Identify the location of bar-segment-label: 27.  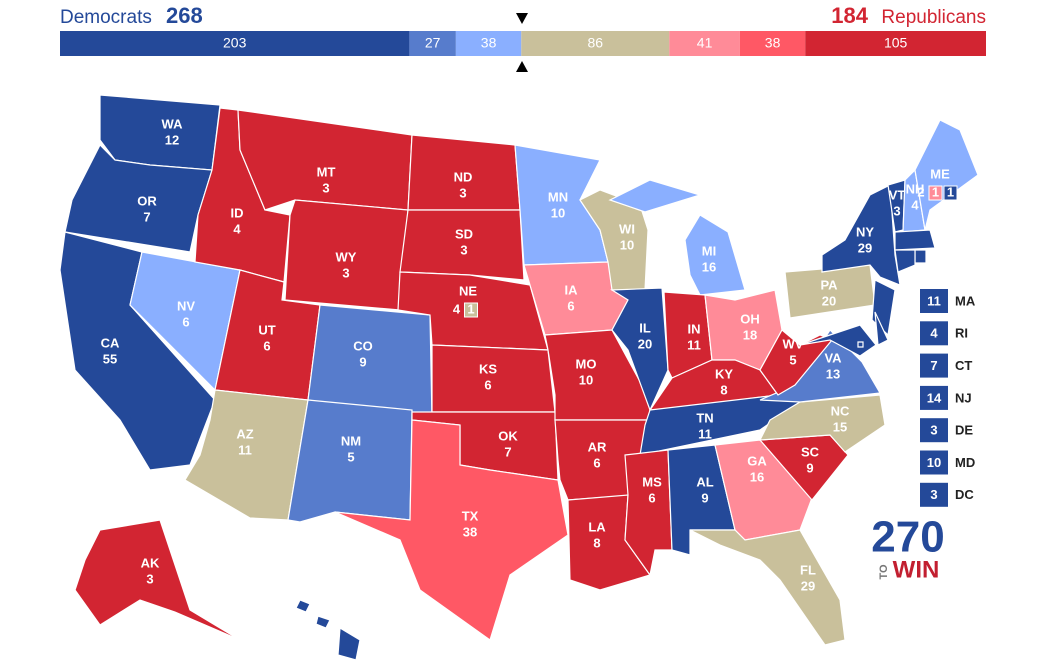
(433, 43).